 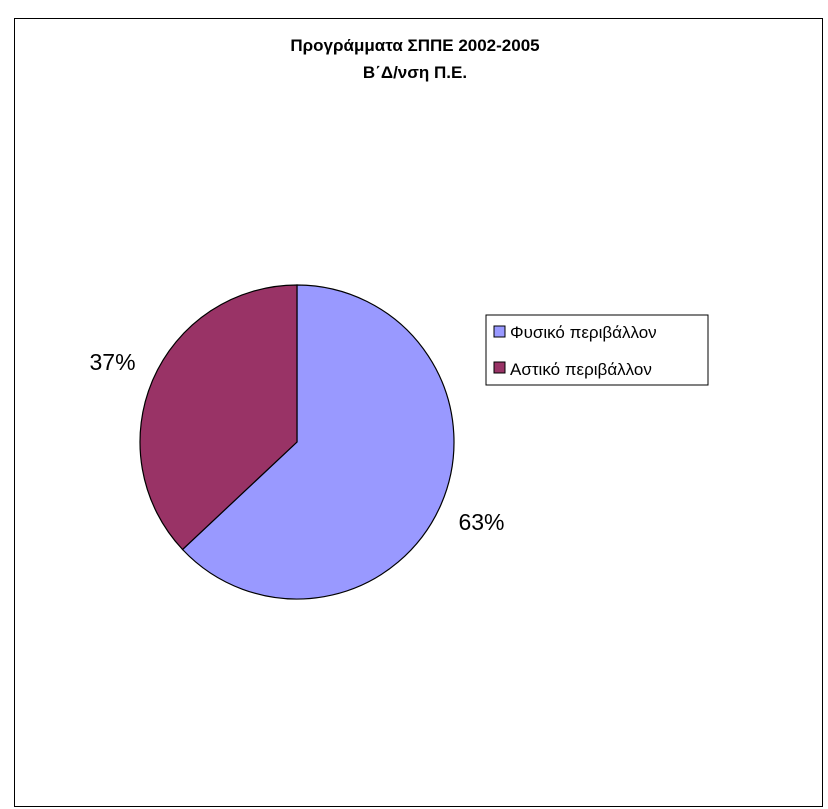 I want to click on legend: Φυσικό περιβάλλον Αστικό περιβάλλον, so click(x=597, y=350).